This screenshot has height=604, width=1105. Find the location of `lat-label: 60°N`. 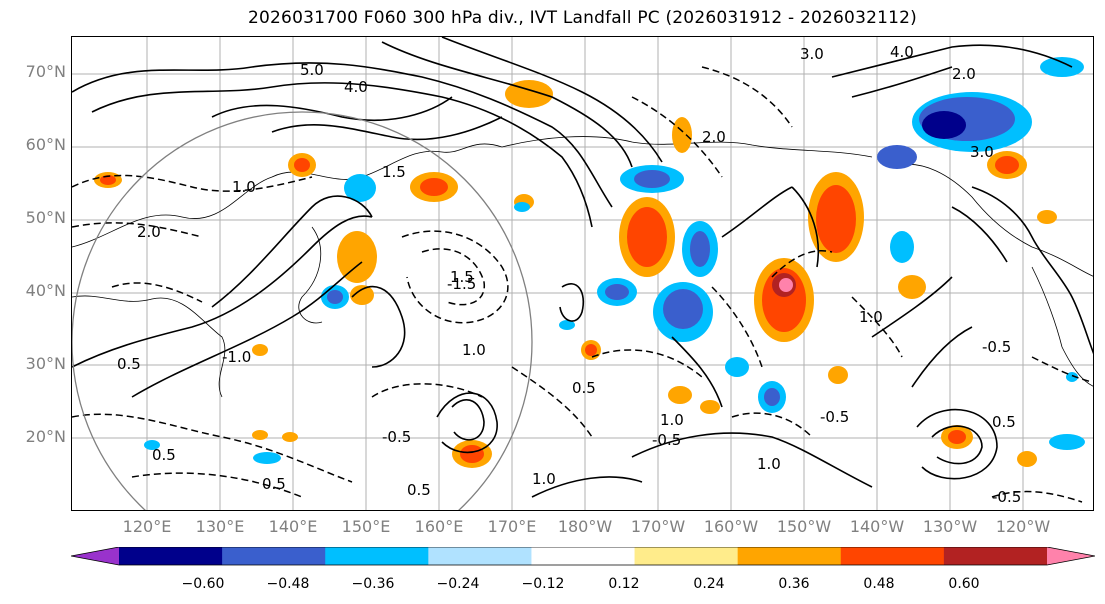

lat-label: 60°N is located at coordinates (45, 144).